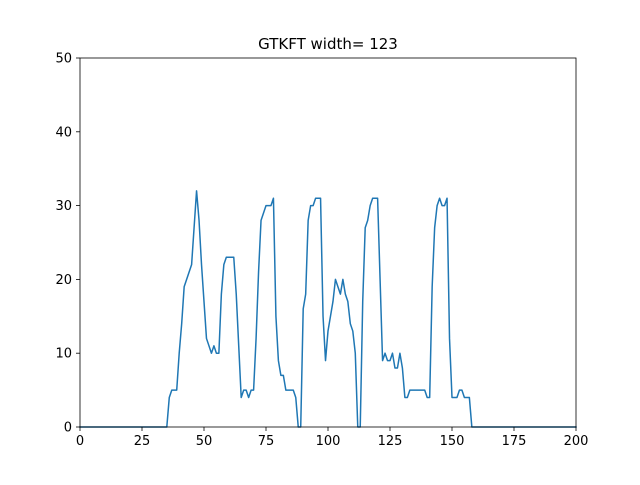 The width and height of the screenshot is (640, 485). I want to click on x-tick-label: 0, so click(80, 441).